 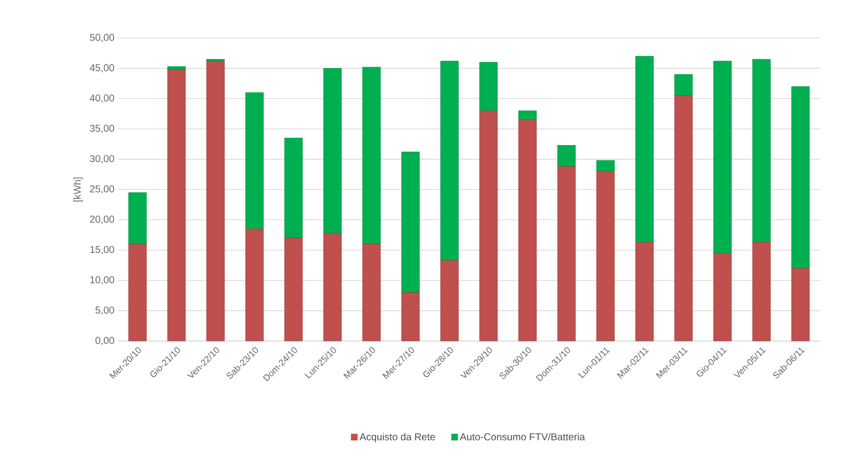 I want to click on y-tick-label: 5,00, so click(x=105, y=310).